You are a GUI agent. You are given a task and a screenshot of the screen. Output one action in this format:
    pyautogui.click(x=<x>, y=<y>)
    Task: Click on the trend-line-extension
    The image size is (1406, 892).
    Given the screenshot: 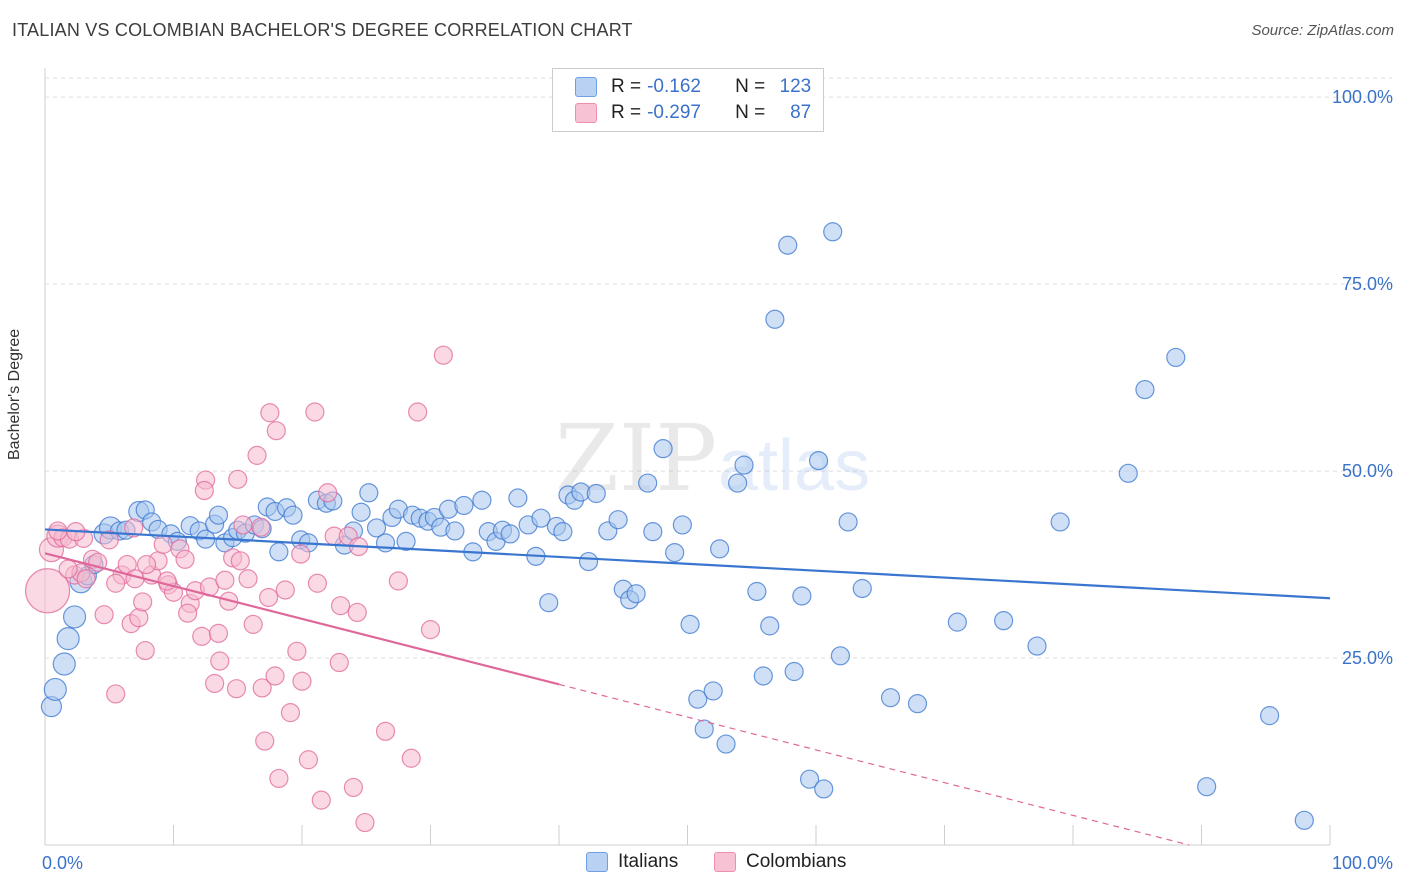 What is the action you would take?
    pyautogui.click(x=874, y=764)
    